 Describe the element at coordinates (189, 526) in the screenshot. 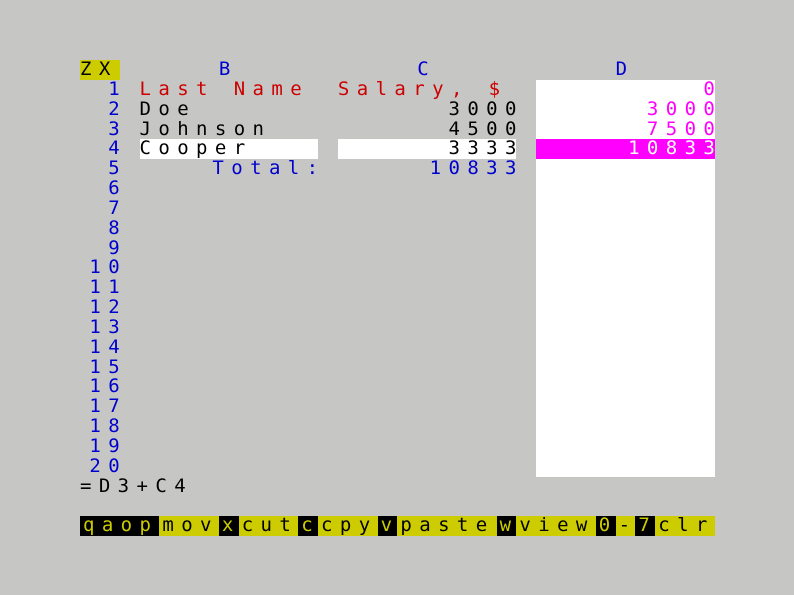

I see `command-label: mov` at that location.